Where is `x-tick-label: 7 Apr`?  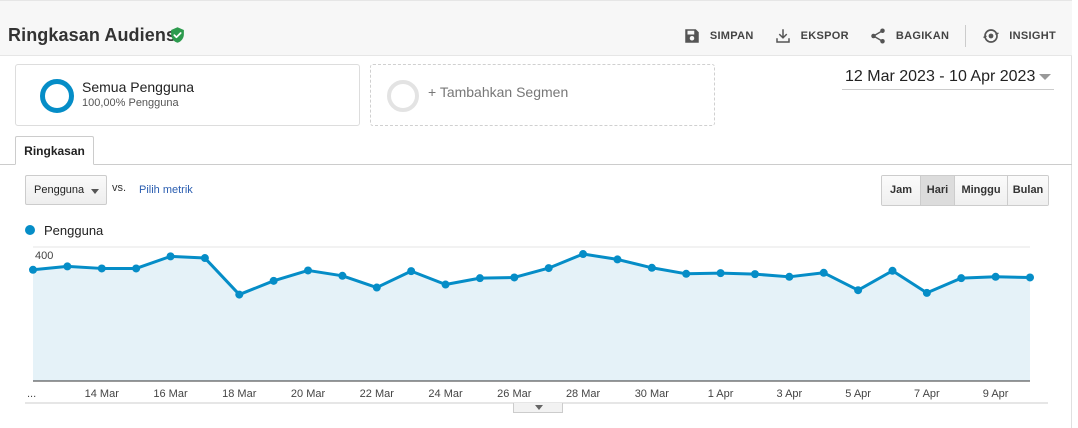
x-tick-label: 7 Apr is located at coordinates (927, 394).